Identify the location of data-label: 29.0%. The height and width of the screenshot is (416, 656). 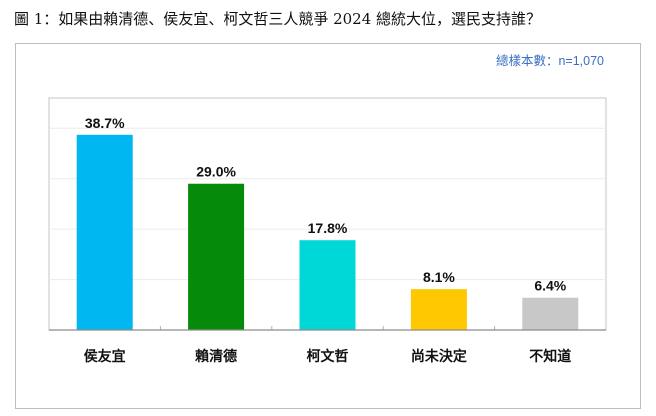
(216, 172).